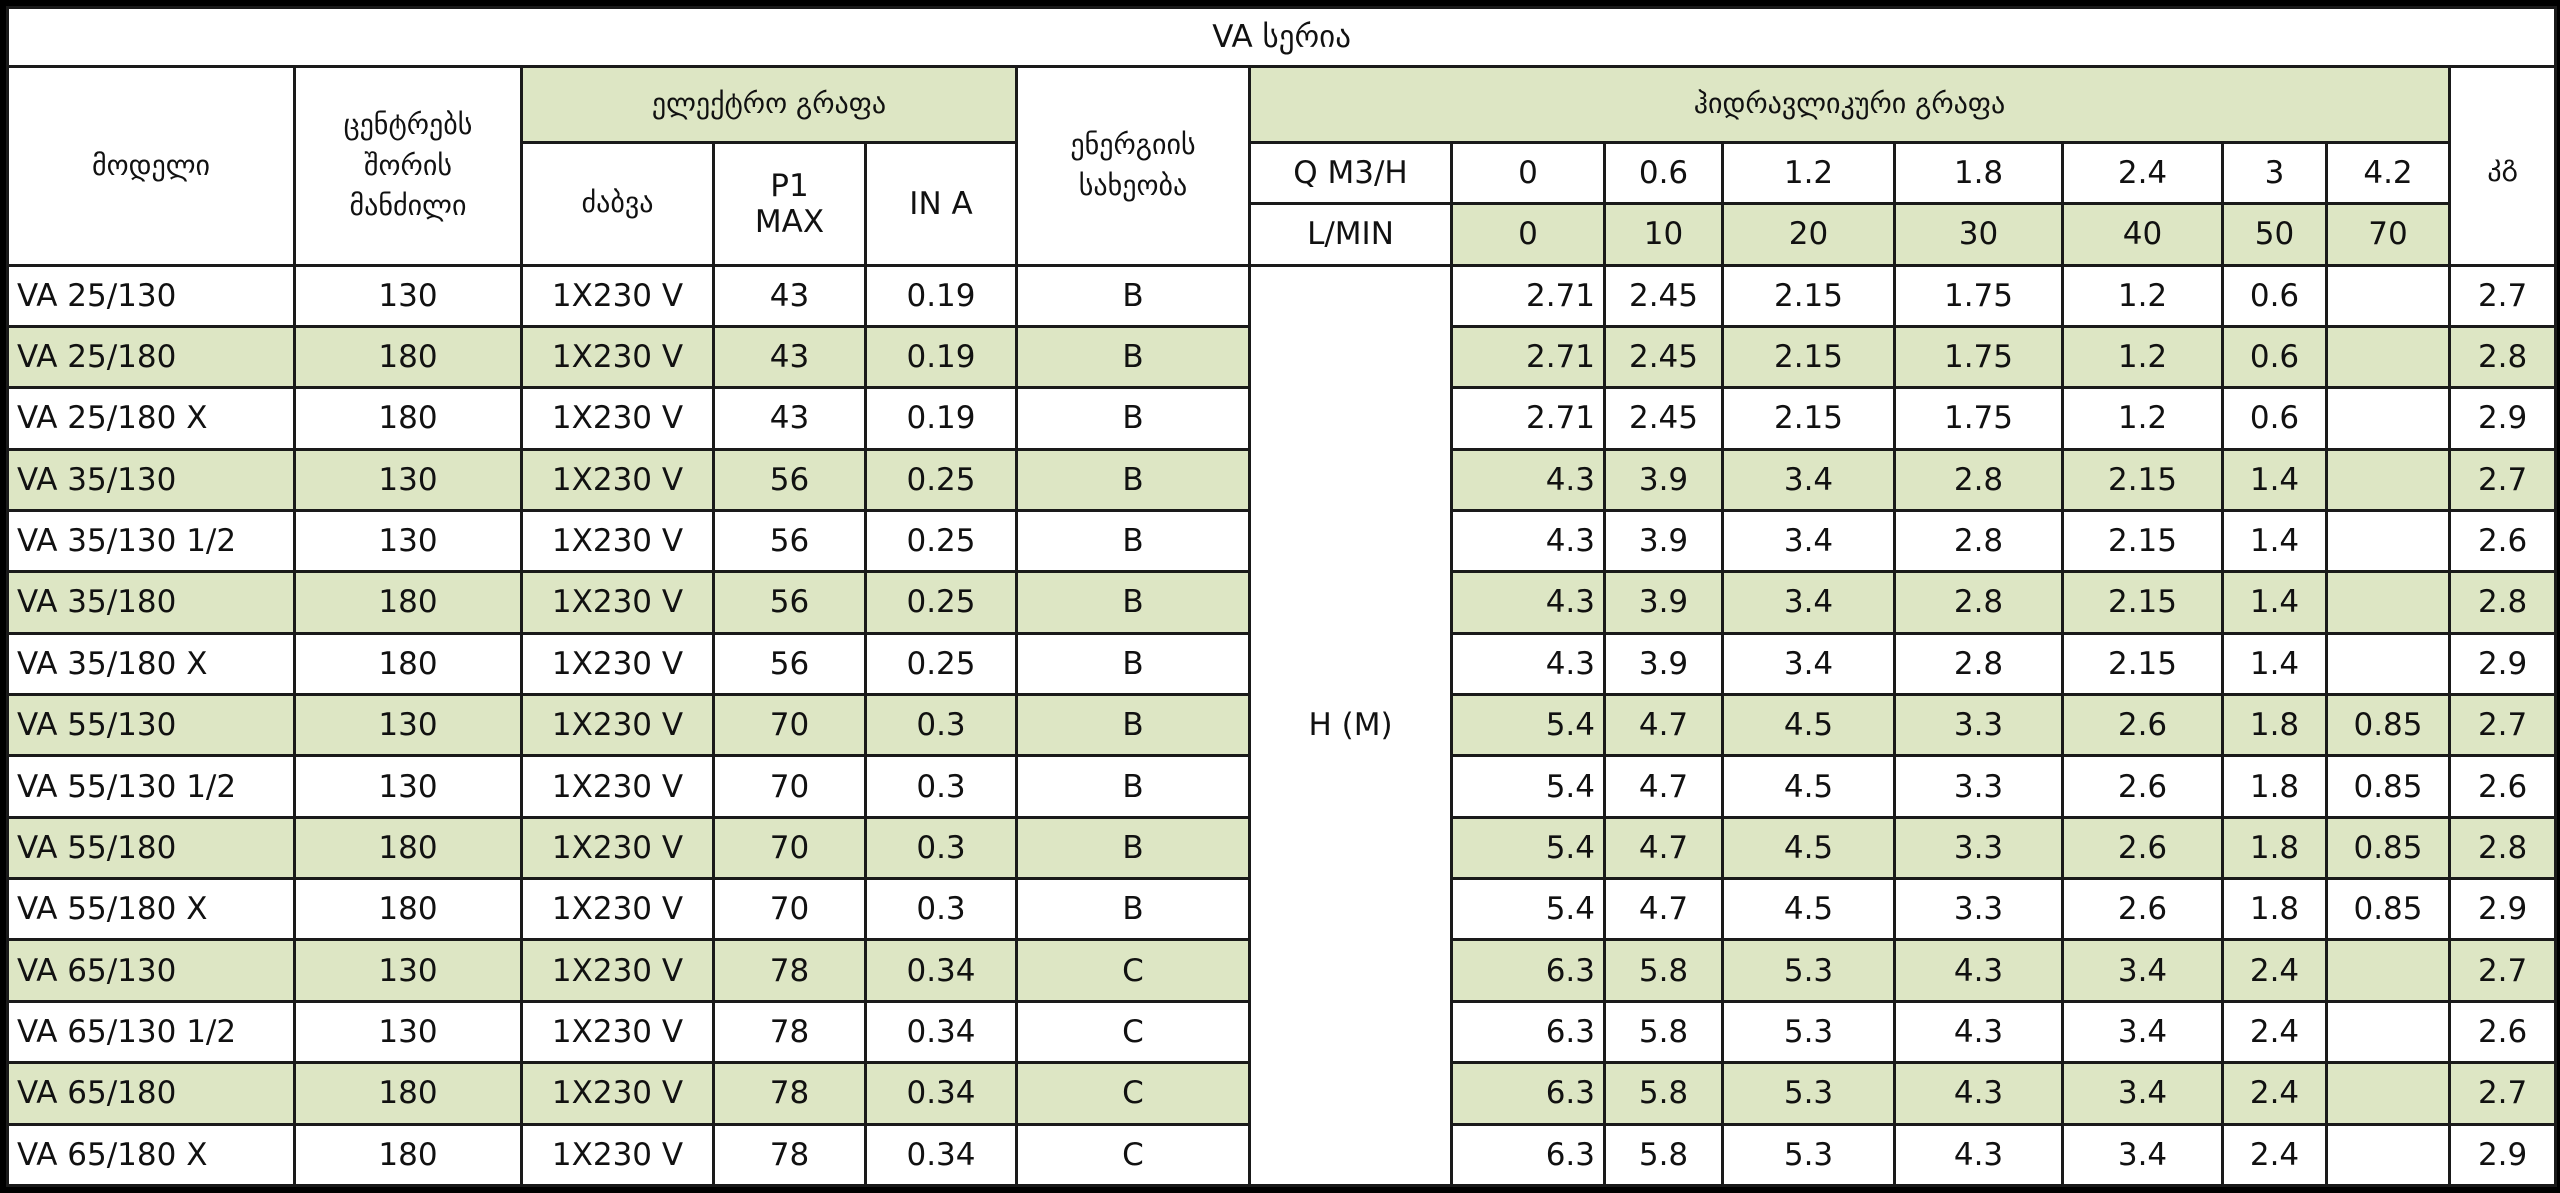  Describe the element at coordinates (2142, 234) in the screenshot. I see `header-lmin-value: 40` at that location.